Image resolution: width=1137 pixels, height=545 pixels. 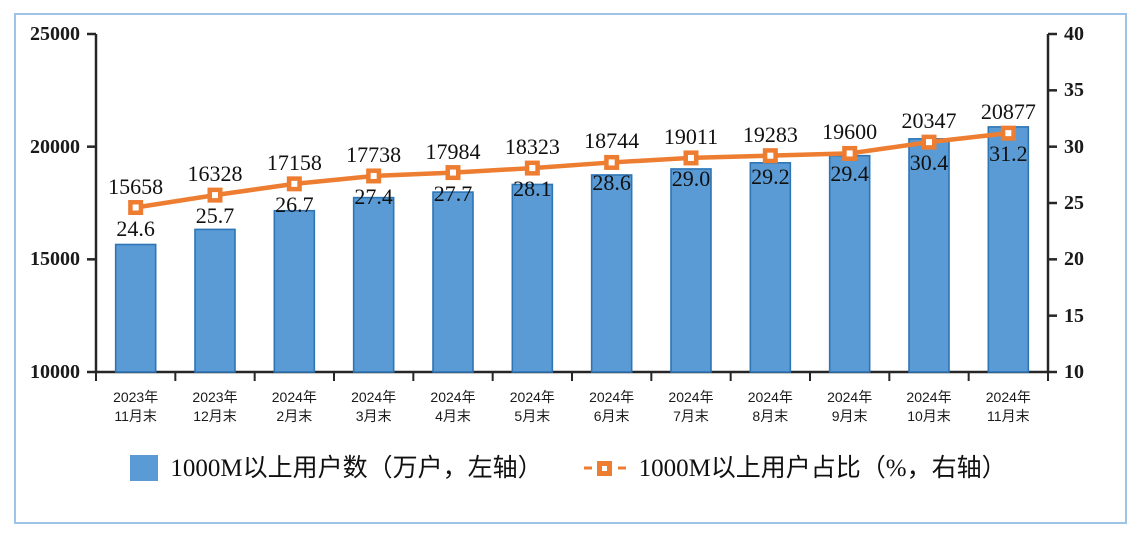 I want to click on category-axis-label: 2024年 5月末, so click(x=532, y=407).